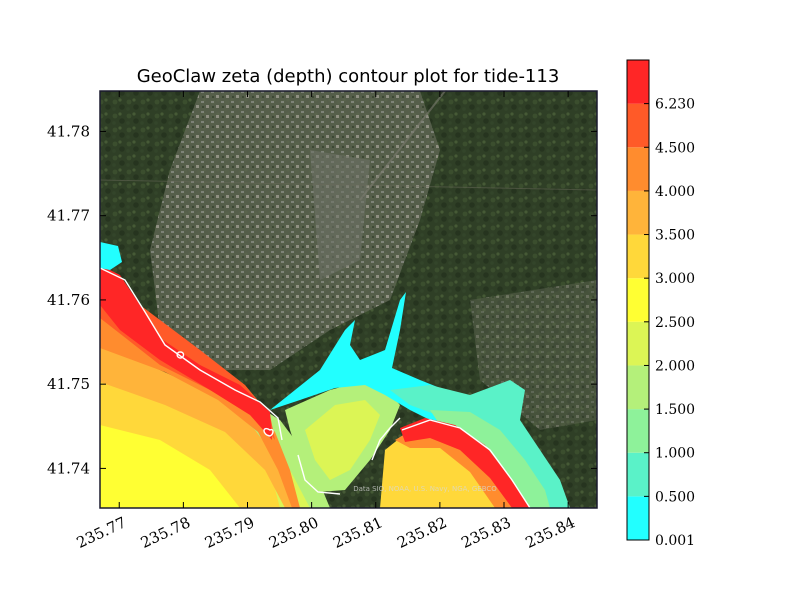 Image resolution: width=800 pixels, height=600 pixels. What do you see at coordinates (675, 148) in the screenshot?
I see `colorbar-label: 4.500` at bounding box center [675, 148].